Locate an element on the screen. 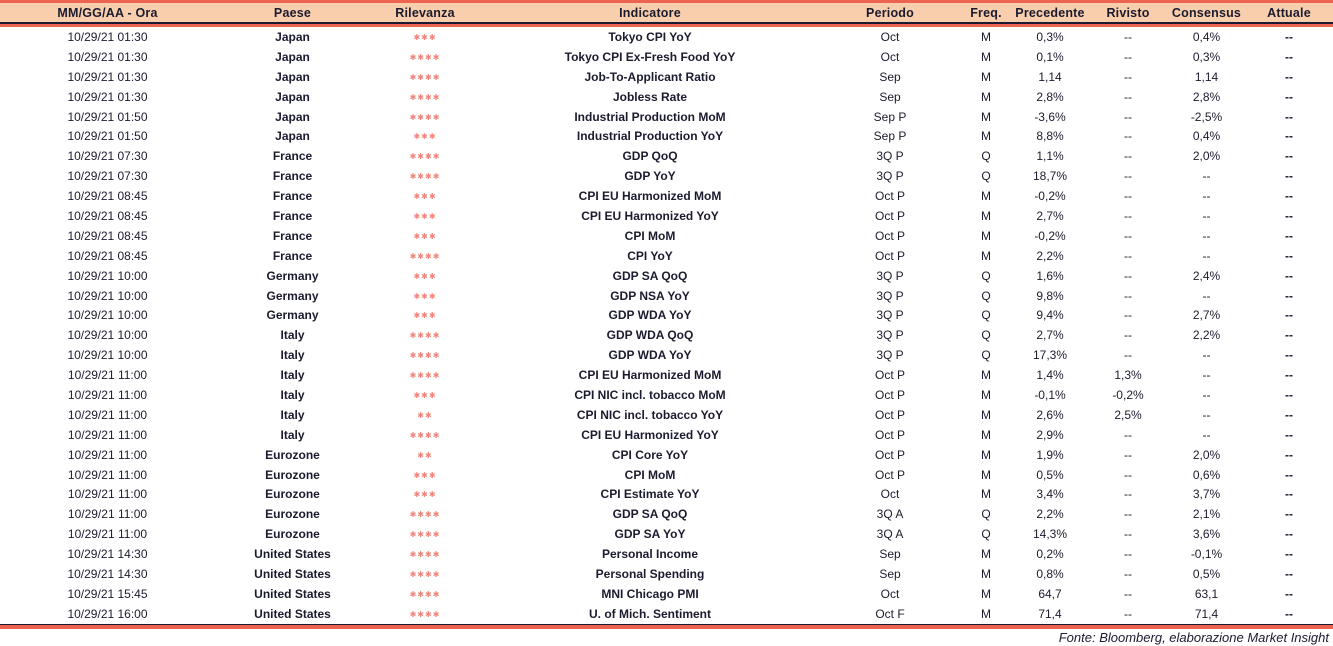  row-period: Oct F is located at coordinates (890, 613).